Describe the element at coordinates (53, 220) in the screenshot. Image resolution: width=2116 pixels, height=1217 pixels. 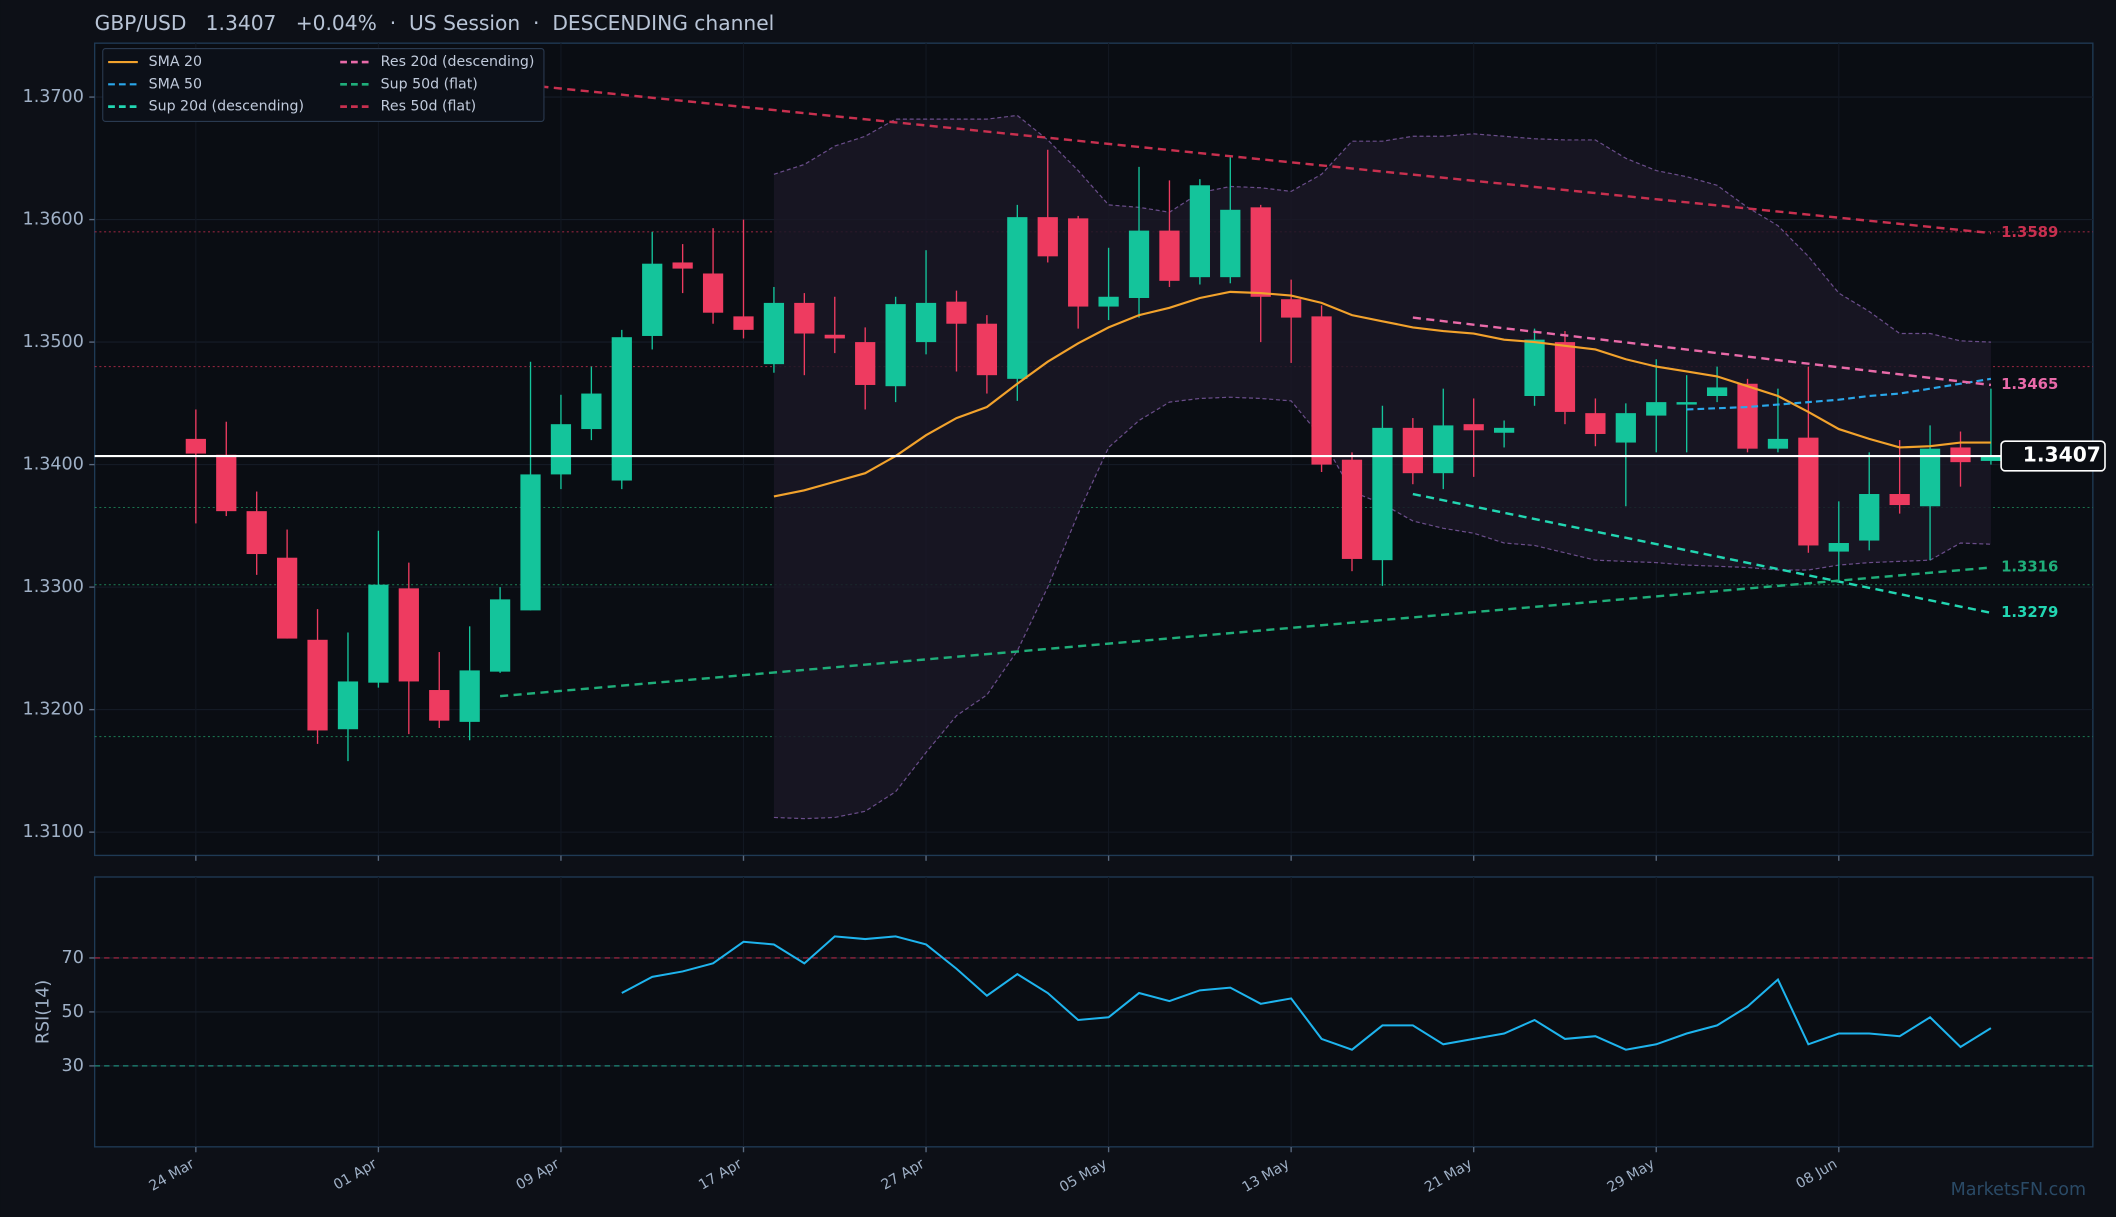
I see `y-tick-label: 1.3600` at that location.